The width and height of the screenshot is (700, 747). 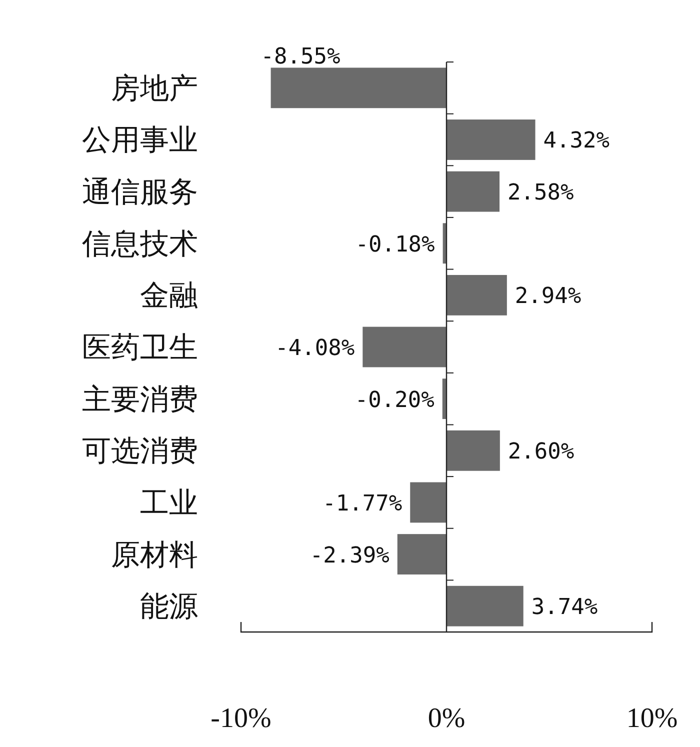 I want to click on data-label: 2.58%, so click(x=541, y=193).